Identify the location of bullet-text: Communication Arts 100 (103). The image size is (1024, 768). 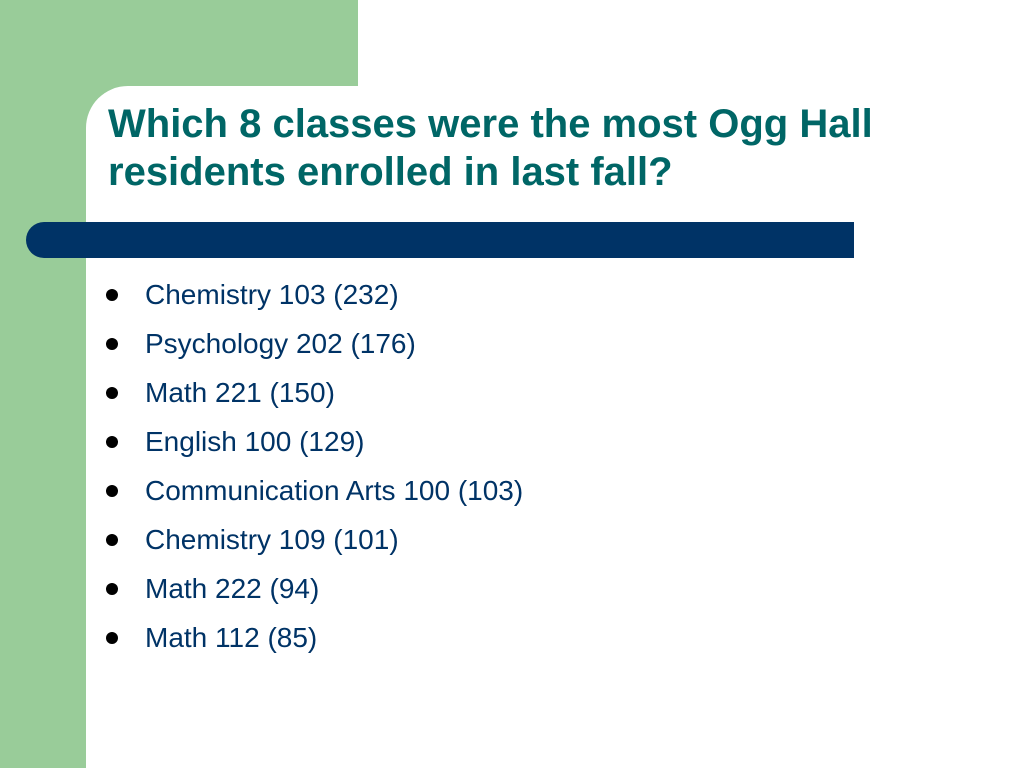
(334, 490).